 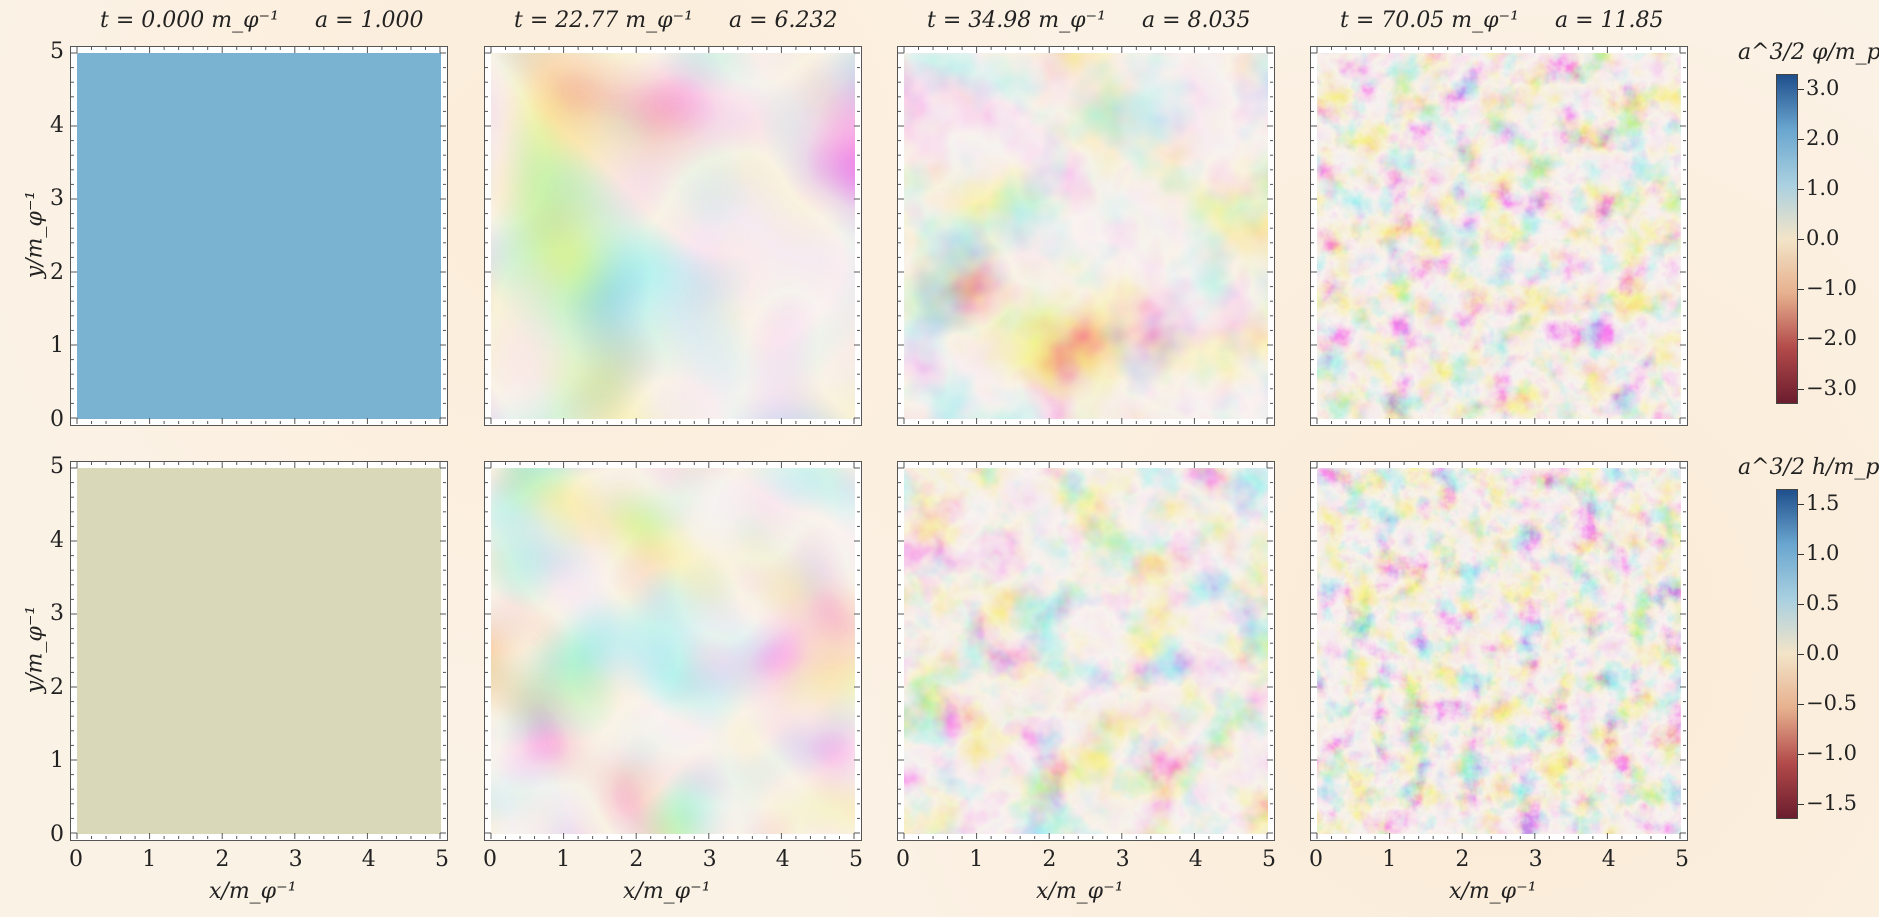 I want to click on y-tick-label: 5, so click(x=57, y=466).